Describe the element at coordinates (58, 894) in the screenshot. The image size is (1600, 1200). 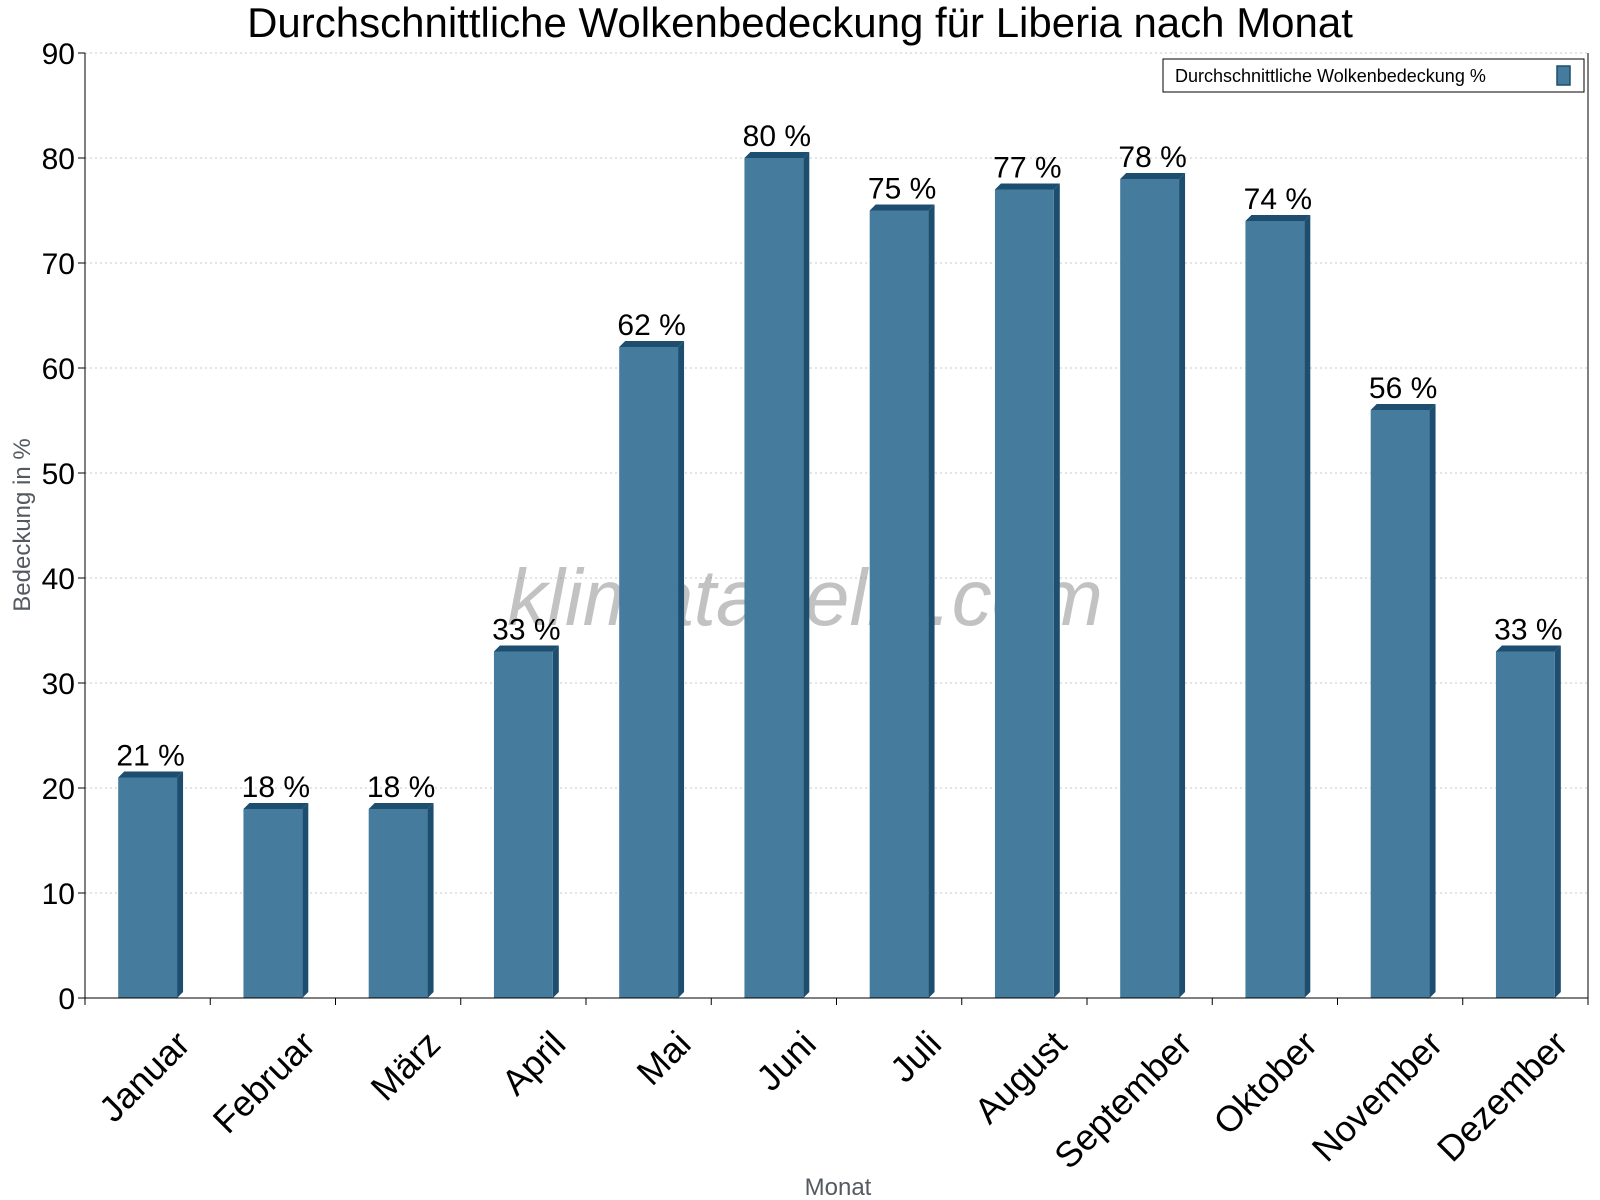
I see `y-tick-label: 10` at that location.